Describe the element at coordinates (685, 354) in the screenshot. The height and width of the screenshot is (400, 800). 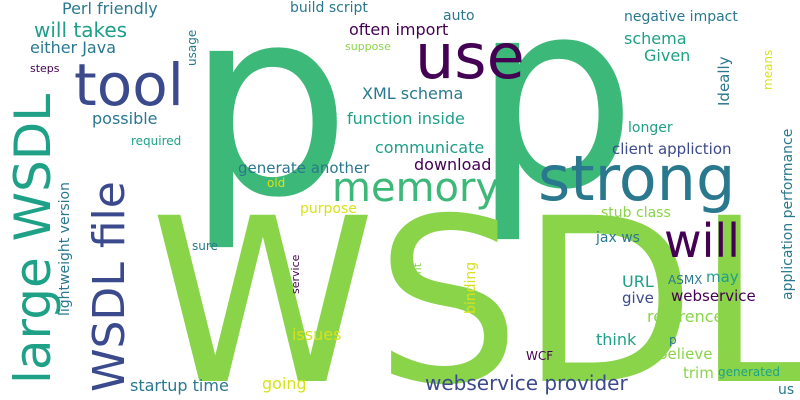
I see `word-believe: believe` at that location.